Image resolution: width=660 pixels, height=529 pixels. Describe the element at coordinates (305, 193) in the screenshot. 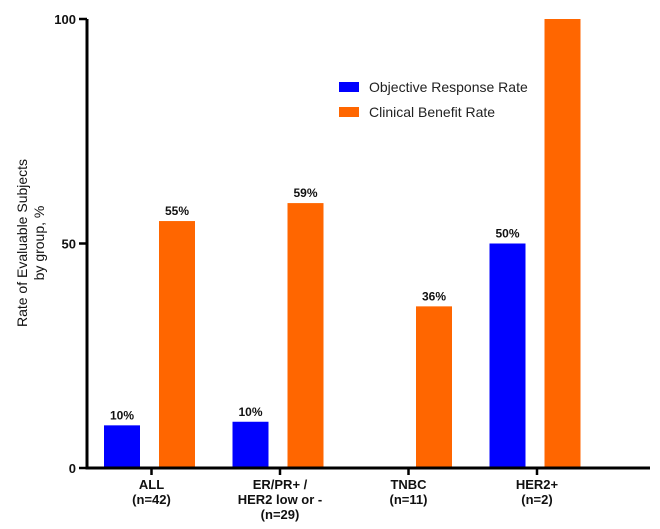

I see `data-label: 59%` at that location.